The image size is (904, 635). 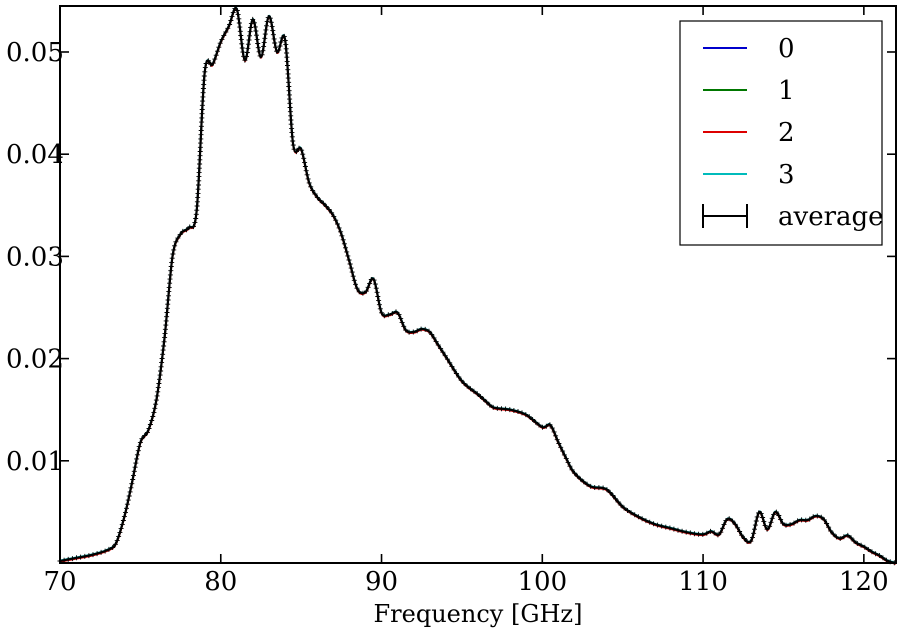 What do you see at coordinates (35, 462) in the screenshot?
I see `y-tick-label: 0.01` at bounding box center [35, 462].